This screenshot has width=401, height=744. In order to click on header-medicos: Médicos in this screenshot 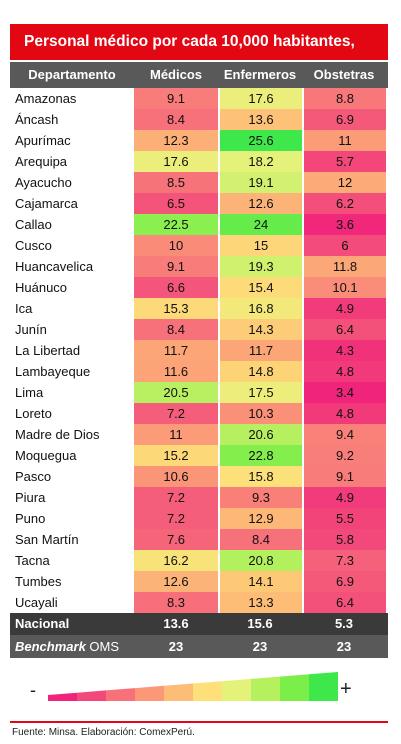, I will do `click(175, 74)`.